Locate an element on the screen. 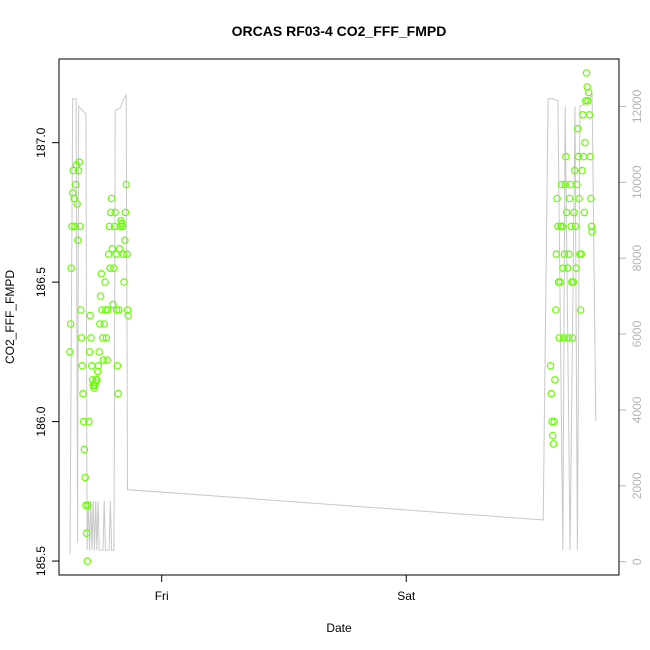 This screenshot has height=650, width=650. x-axis-label: Date is located at coordinates (339, 628).